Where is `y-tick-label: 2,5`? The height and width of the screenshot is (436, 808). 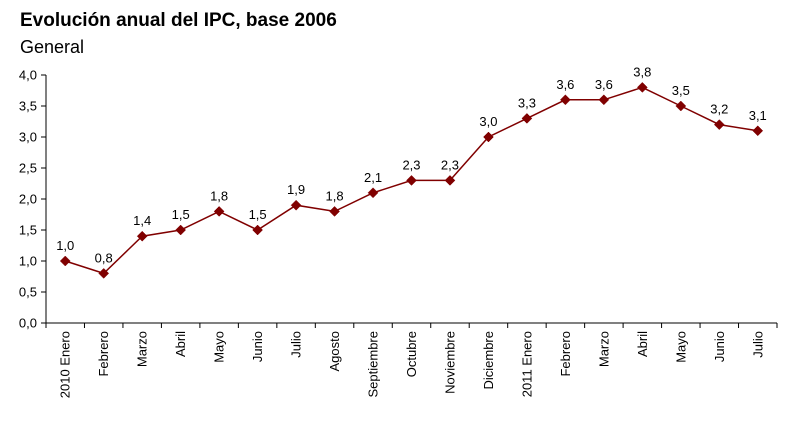
y-tick-label: 2,5 is located at coordinates (28, 168).